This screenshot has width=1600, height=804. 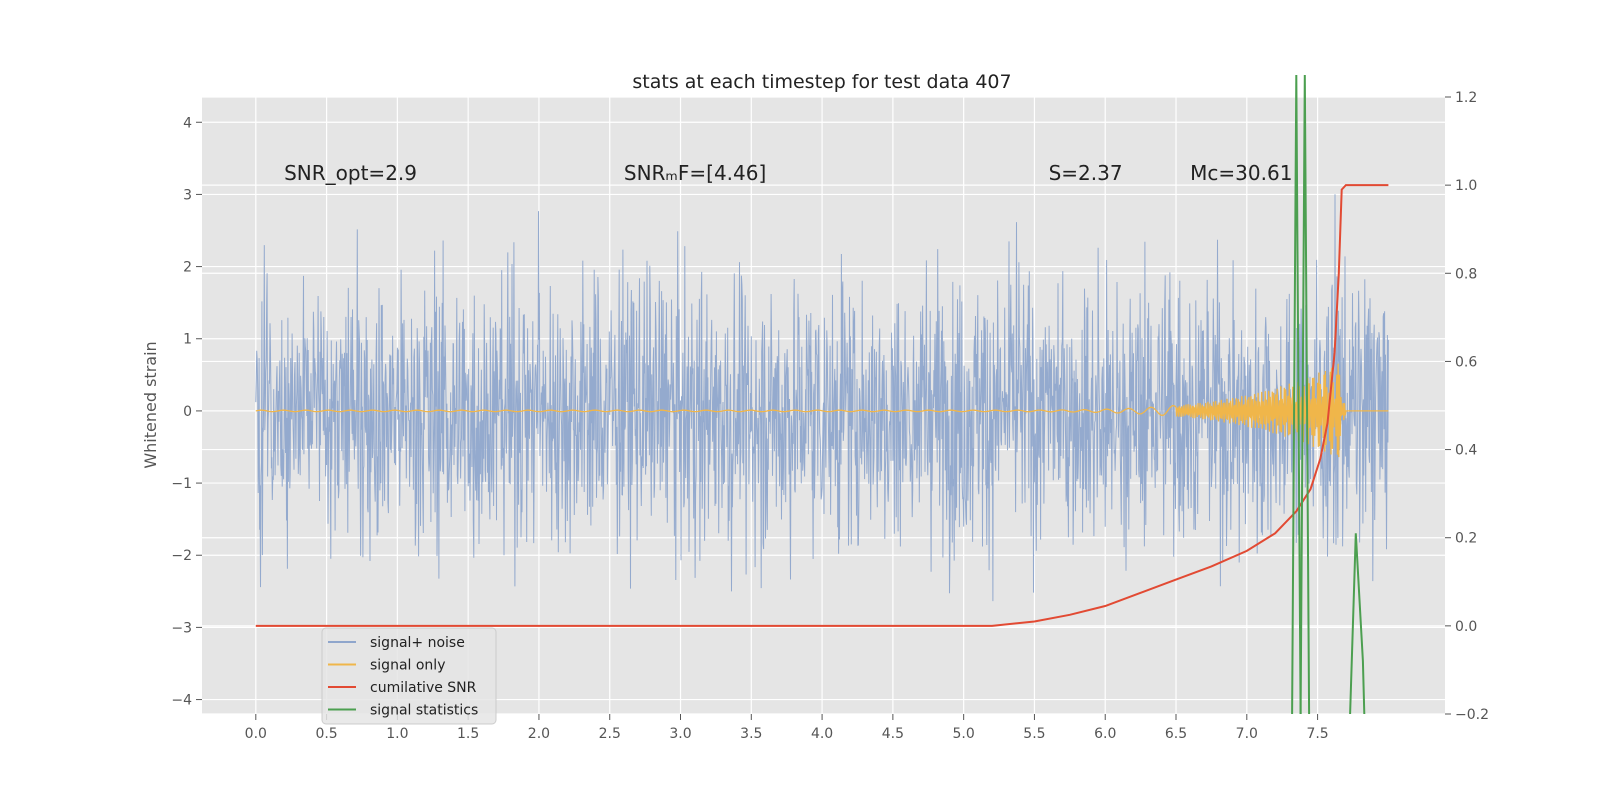 I want to click on x-tick-label: 2.0, so click(x=539, y=734).